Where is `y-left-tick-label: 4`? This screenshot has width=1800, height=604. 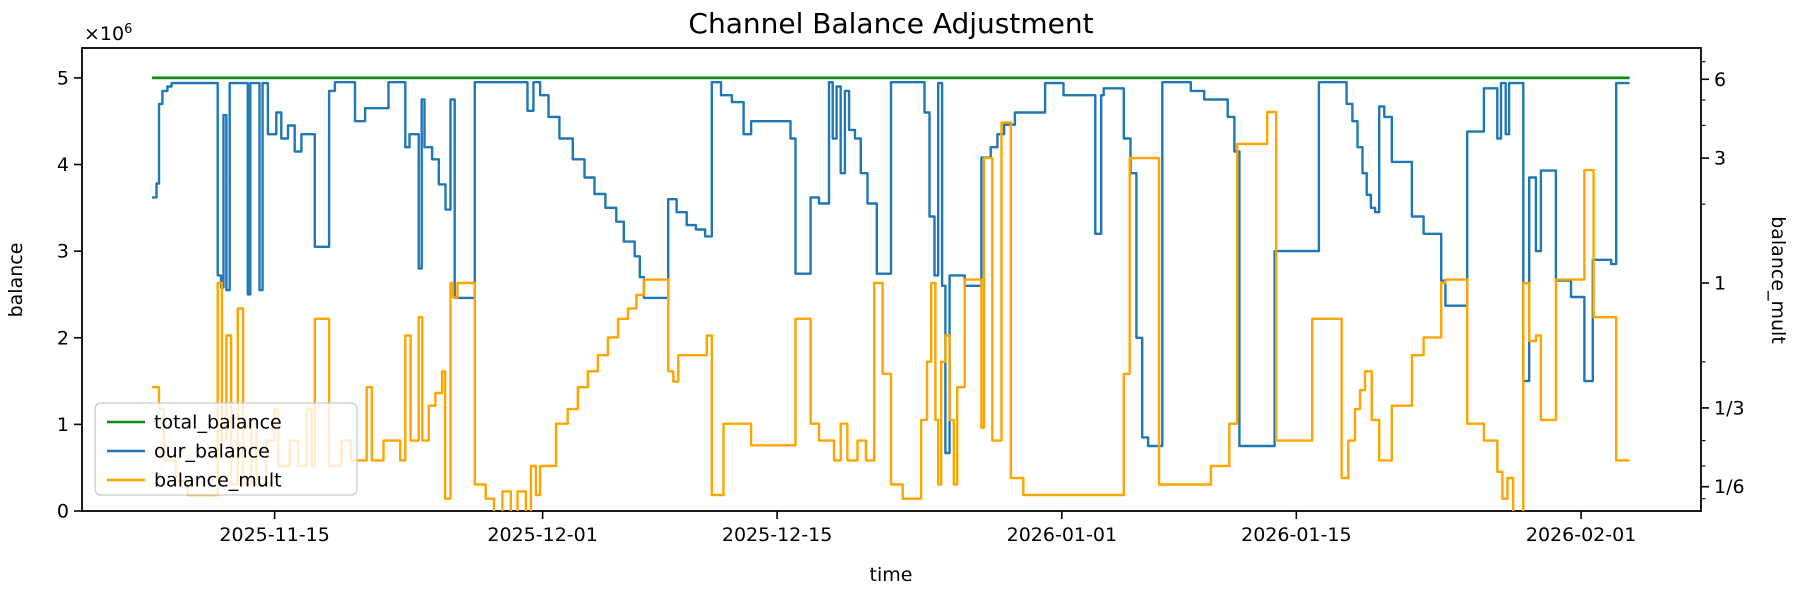 y-left-tick-label: 4 is located at coordinates (63, 165).